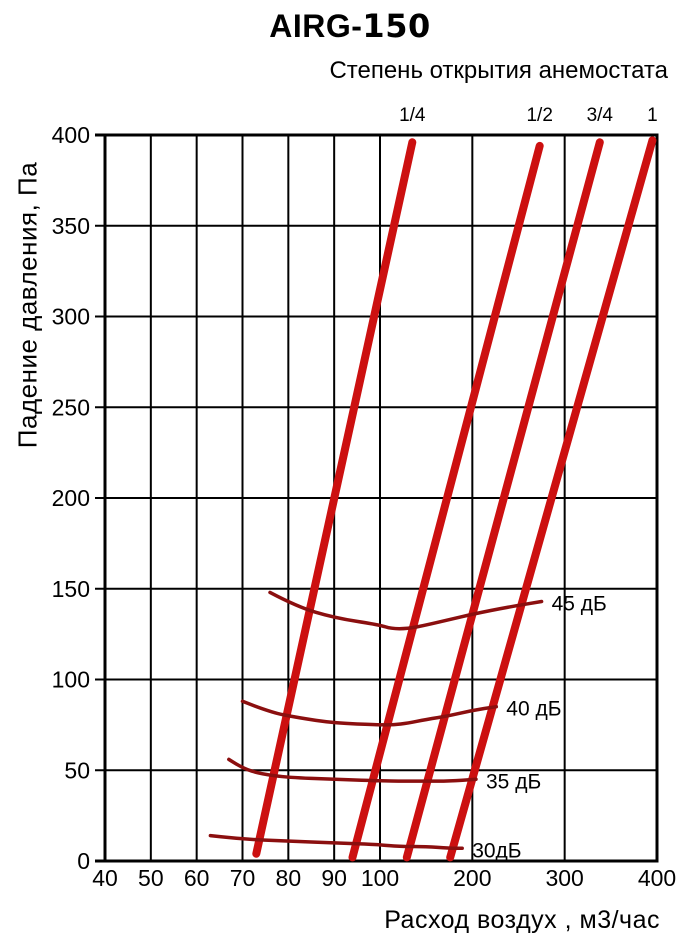 The image size is (700, 950). Describe the element at coordinates (657, 878) in the screenshot. I see `x-tick-label: 400` at that location.